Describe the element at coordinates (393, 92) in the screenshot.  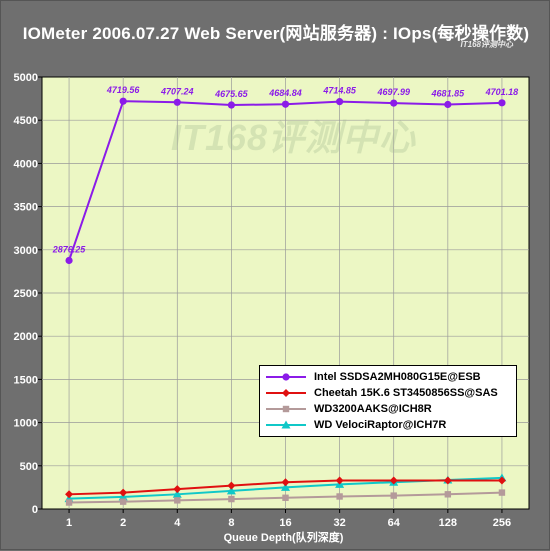
I see `data-label: 4697.99` at that location.